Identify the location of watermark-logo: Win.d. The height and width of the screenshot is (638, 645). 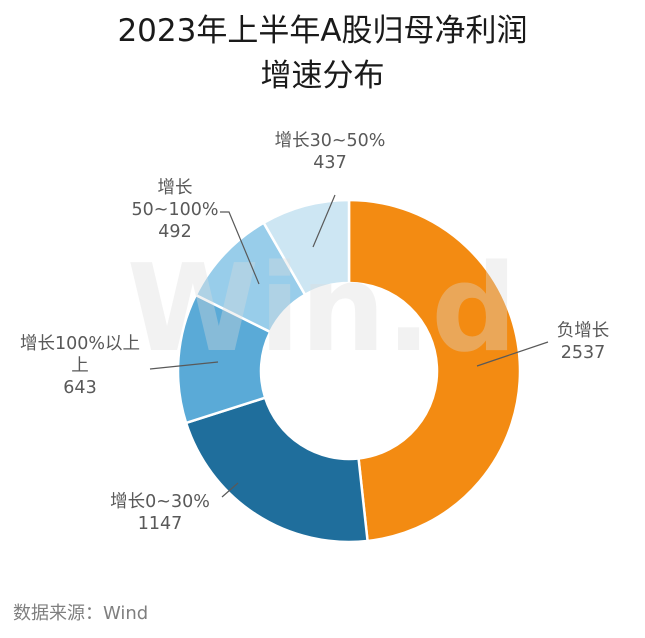
(322, 309).